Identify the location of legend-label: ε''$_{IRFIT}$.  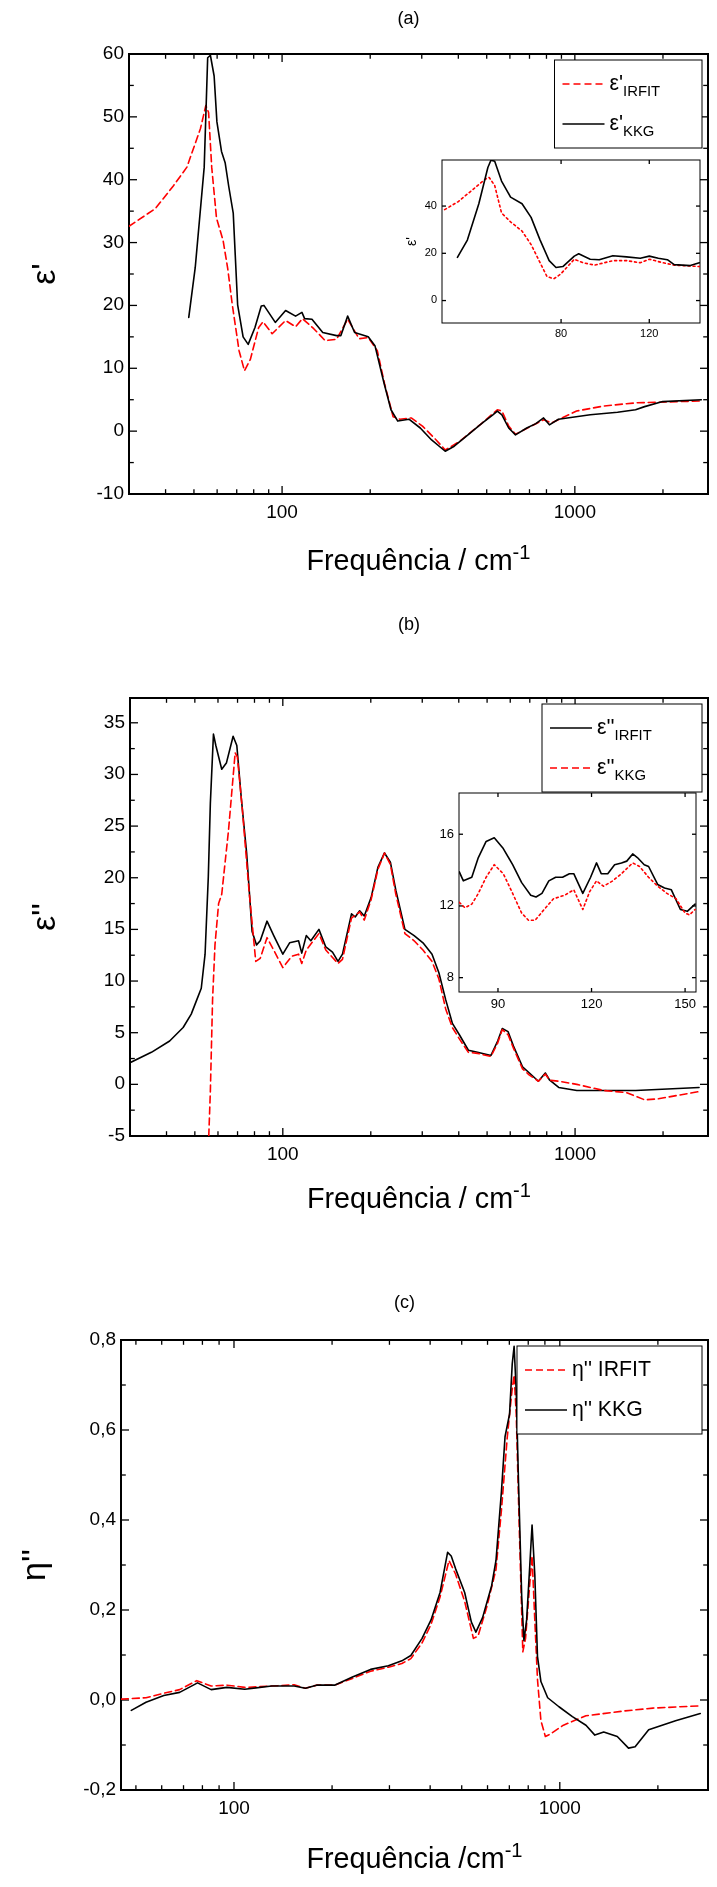
(624, 728).